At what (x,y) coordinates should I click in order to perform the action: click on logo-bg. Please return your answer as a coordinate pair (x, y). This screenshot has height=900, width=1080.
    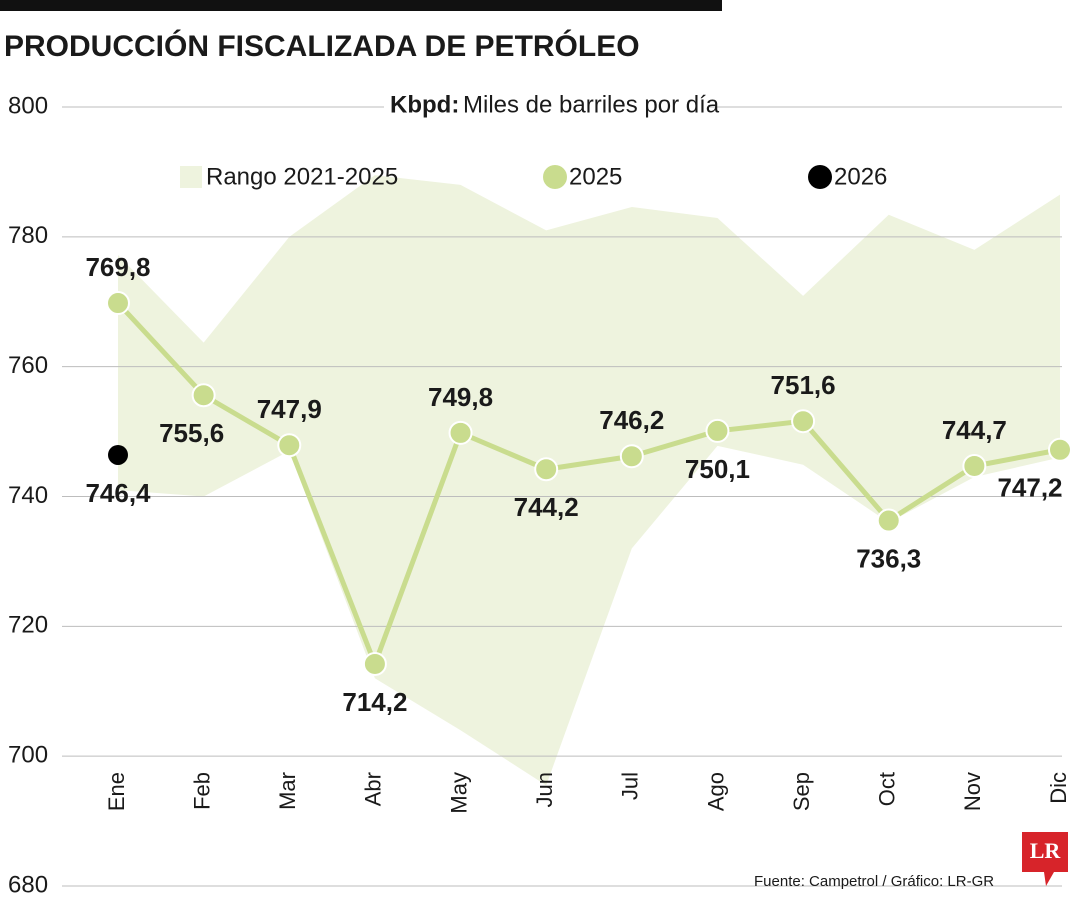
    Looking at the image, I should click on (1045, 859).